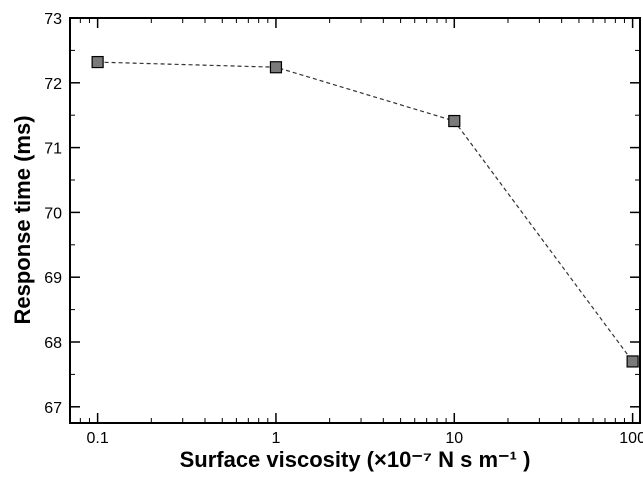 This screenshot has height=482, width=643. What do you see at coordinates (53, 343) in the screenshot?
I see `y-tick-label: 68` at bounding box center [53, 343].